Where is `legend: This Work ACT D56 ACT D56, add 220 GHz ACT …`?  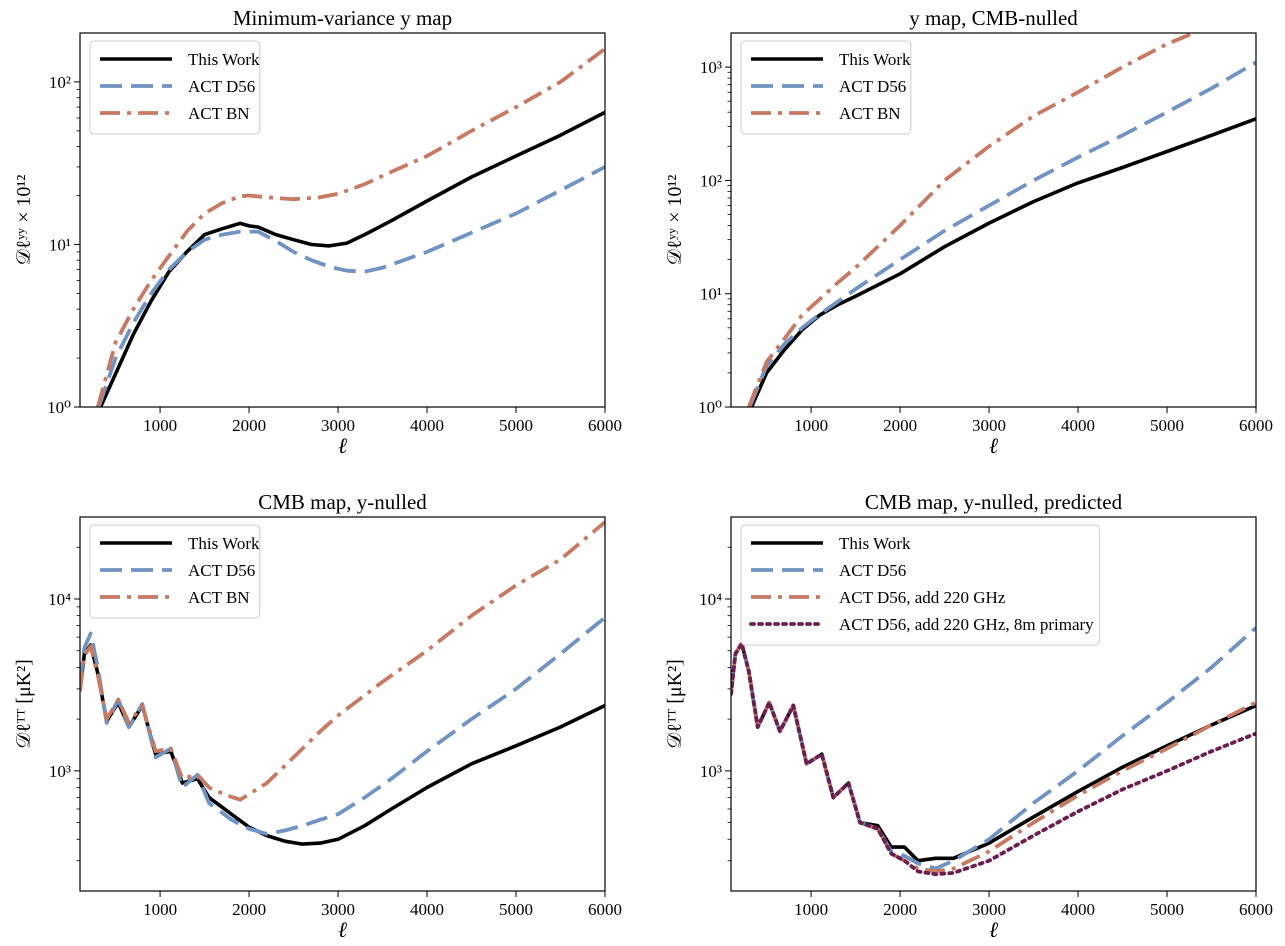
legend: This Work ACT D56 ACT D56, add 220 GHz ACT … is located at coordinates (920, 585).